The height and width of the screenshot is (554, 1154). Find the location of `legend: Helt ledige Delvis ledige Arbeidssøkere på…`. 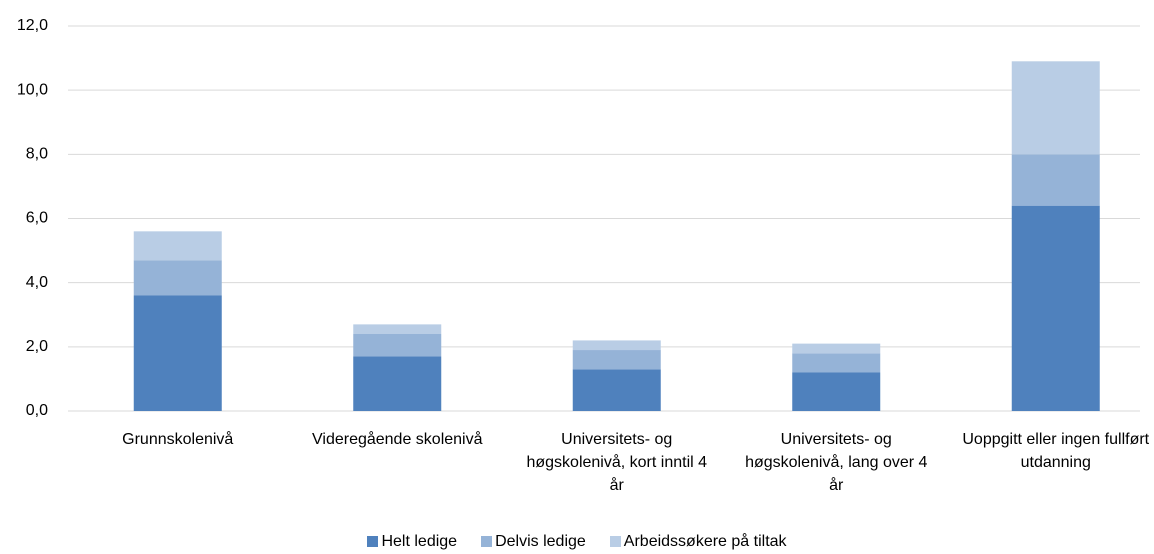

legend: Helt ledige Delvis ledige Arbeidssøkere på… is located at coordinates (577, 542).